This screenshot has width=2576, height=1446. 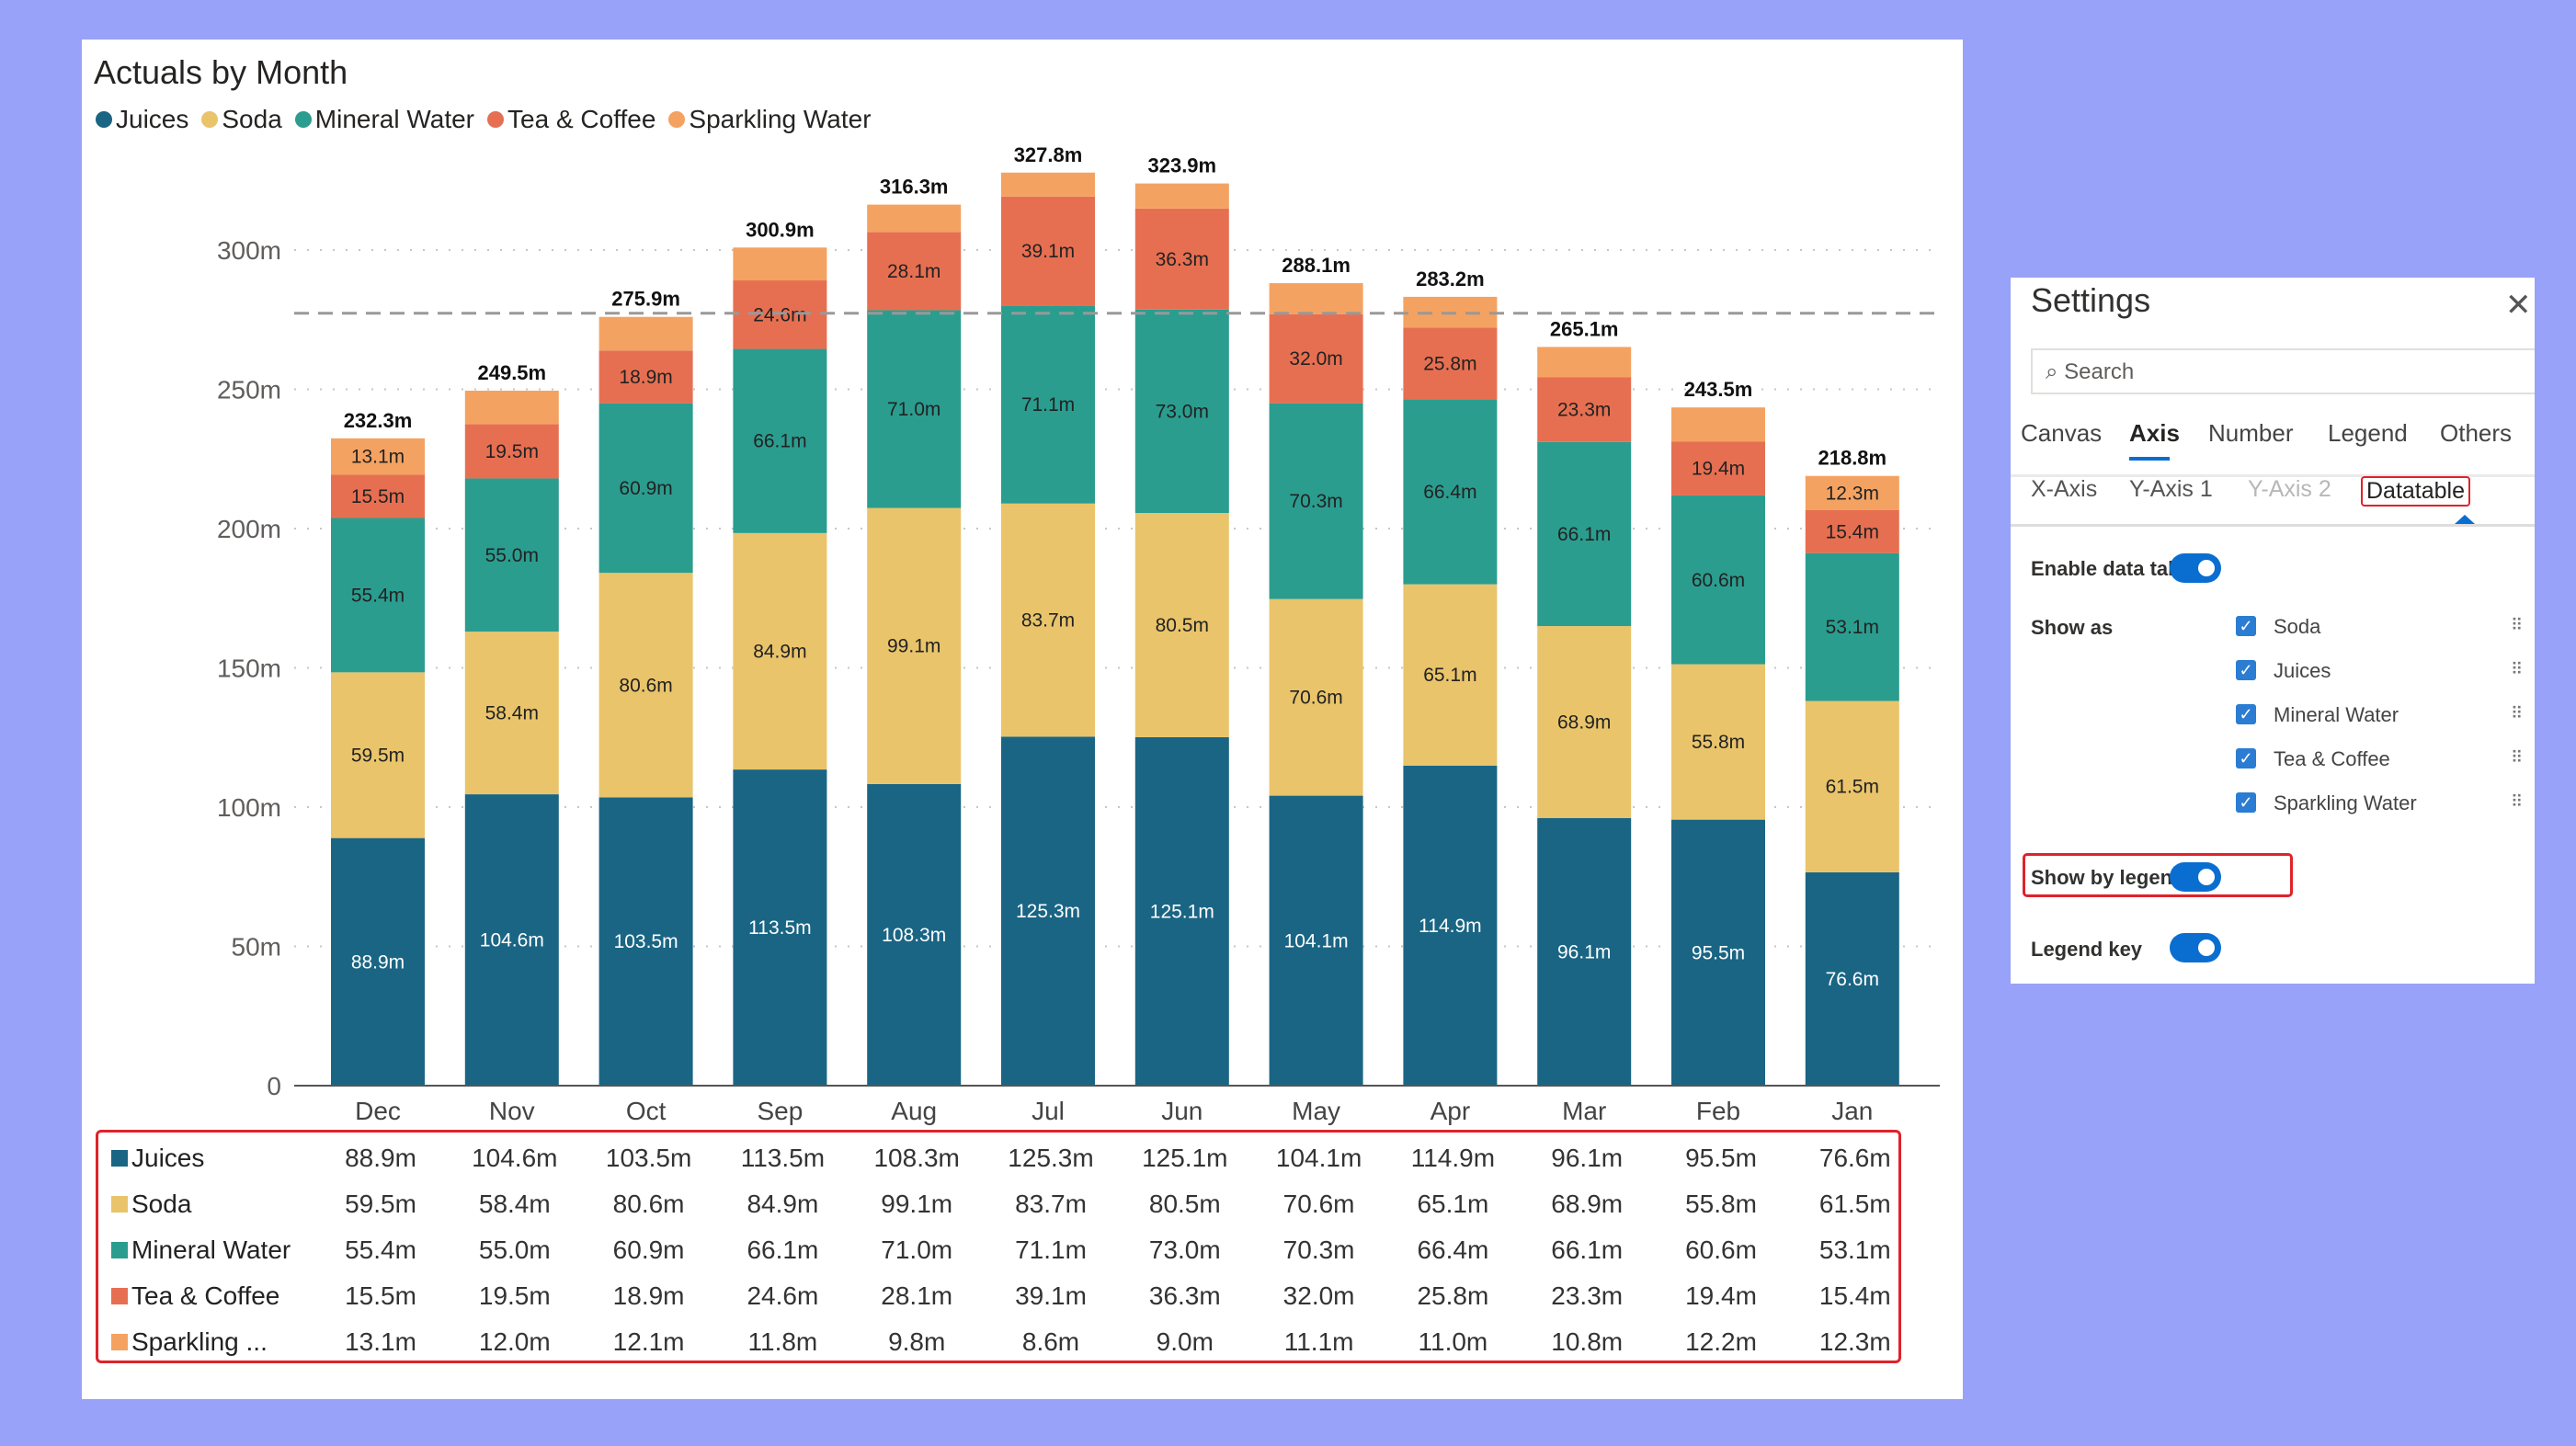 What do you see at coordinates (249, 807) in the screenshot?
I see `y-tick-label: 100m` at bounding box center [249, 807].